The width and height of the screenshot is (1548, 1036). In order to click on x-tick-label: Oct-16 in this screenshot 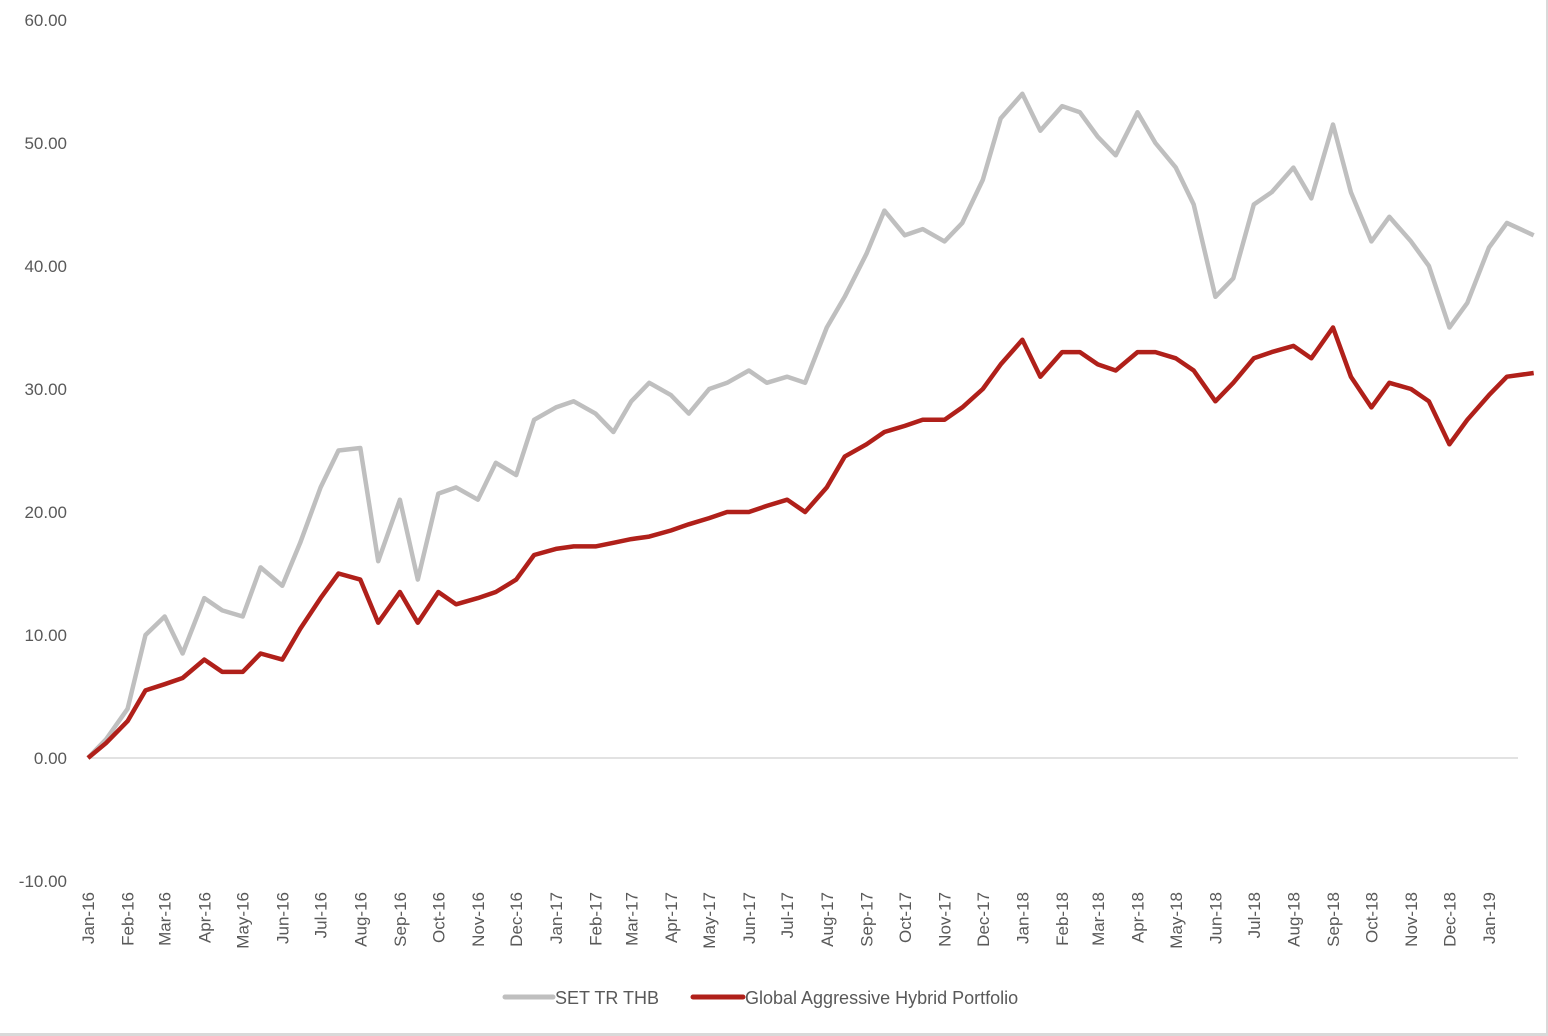, I will do `click(438, 917)`.